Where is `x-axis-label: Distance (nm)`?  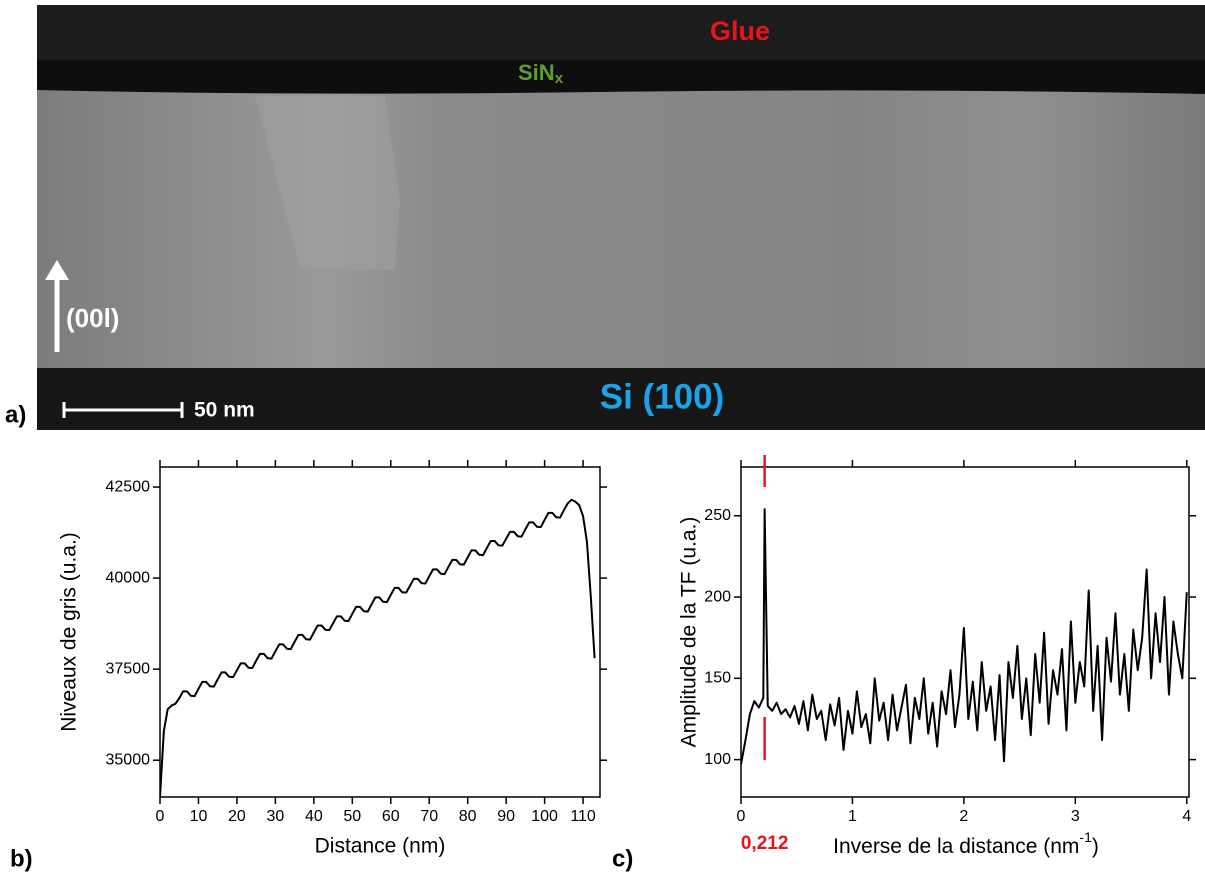
x-axis-label: Distance (nm) is located at coordinates (380, 846).